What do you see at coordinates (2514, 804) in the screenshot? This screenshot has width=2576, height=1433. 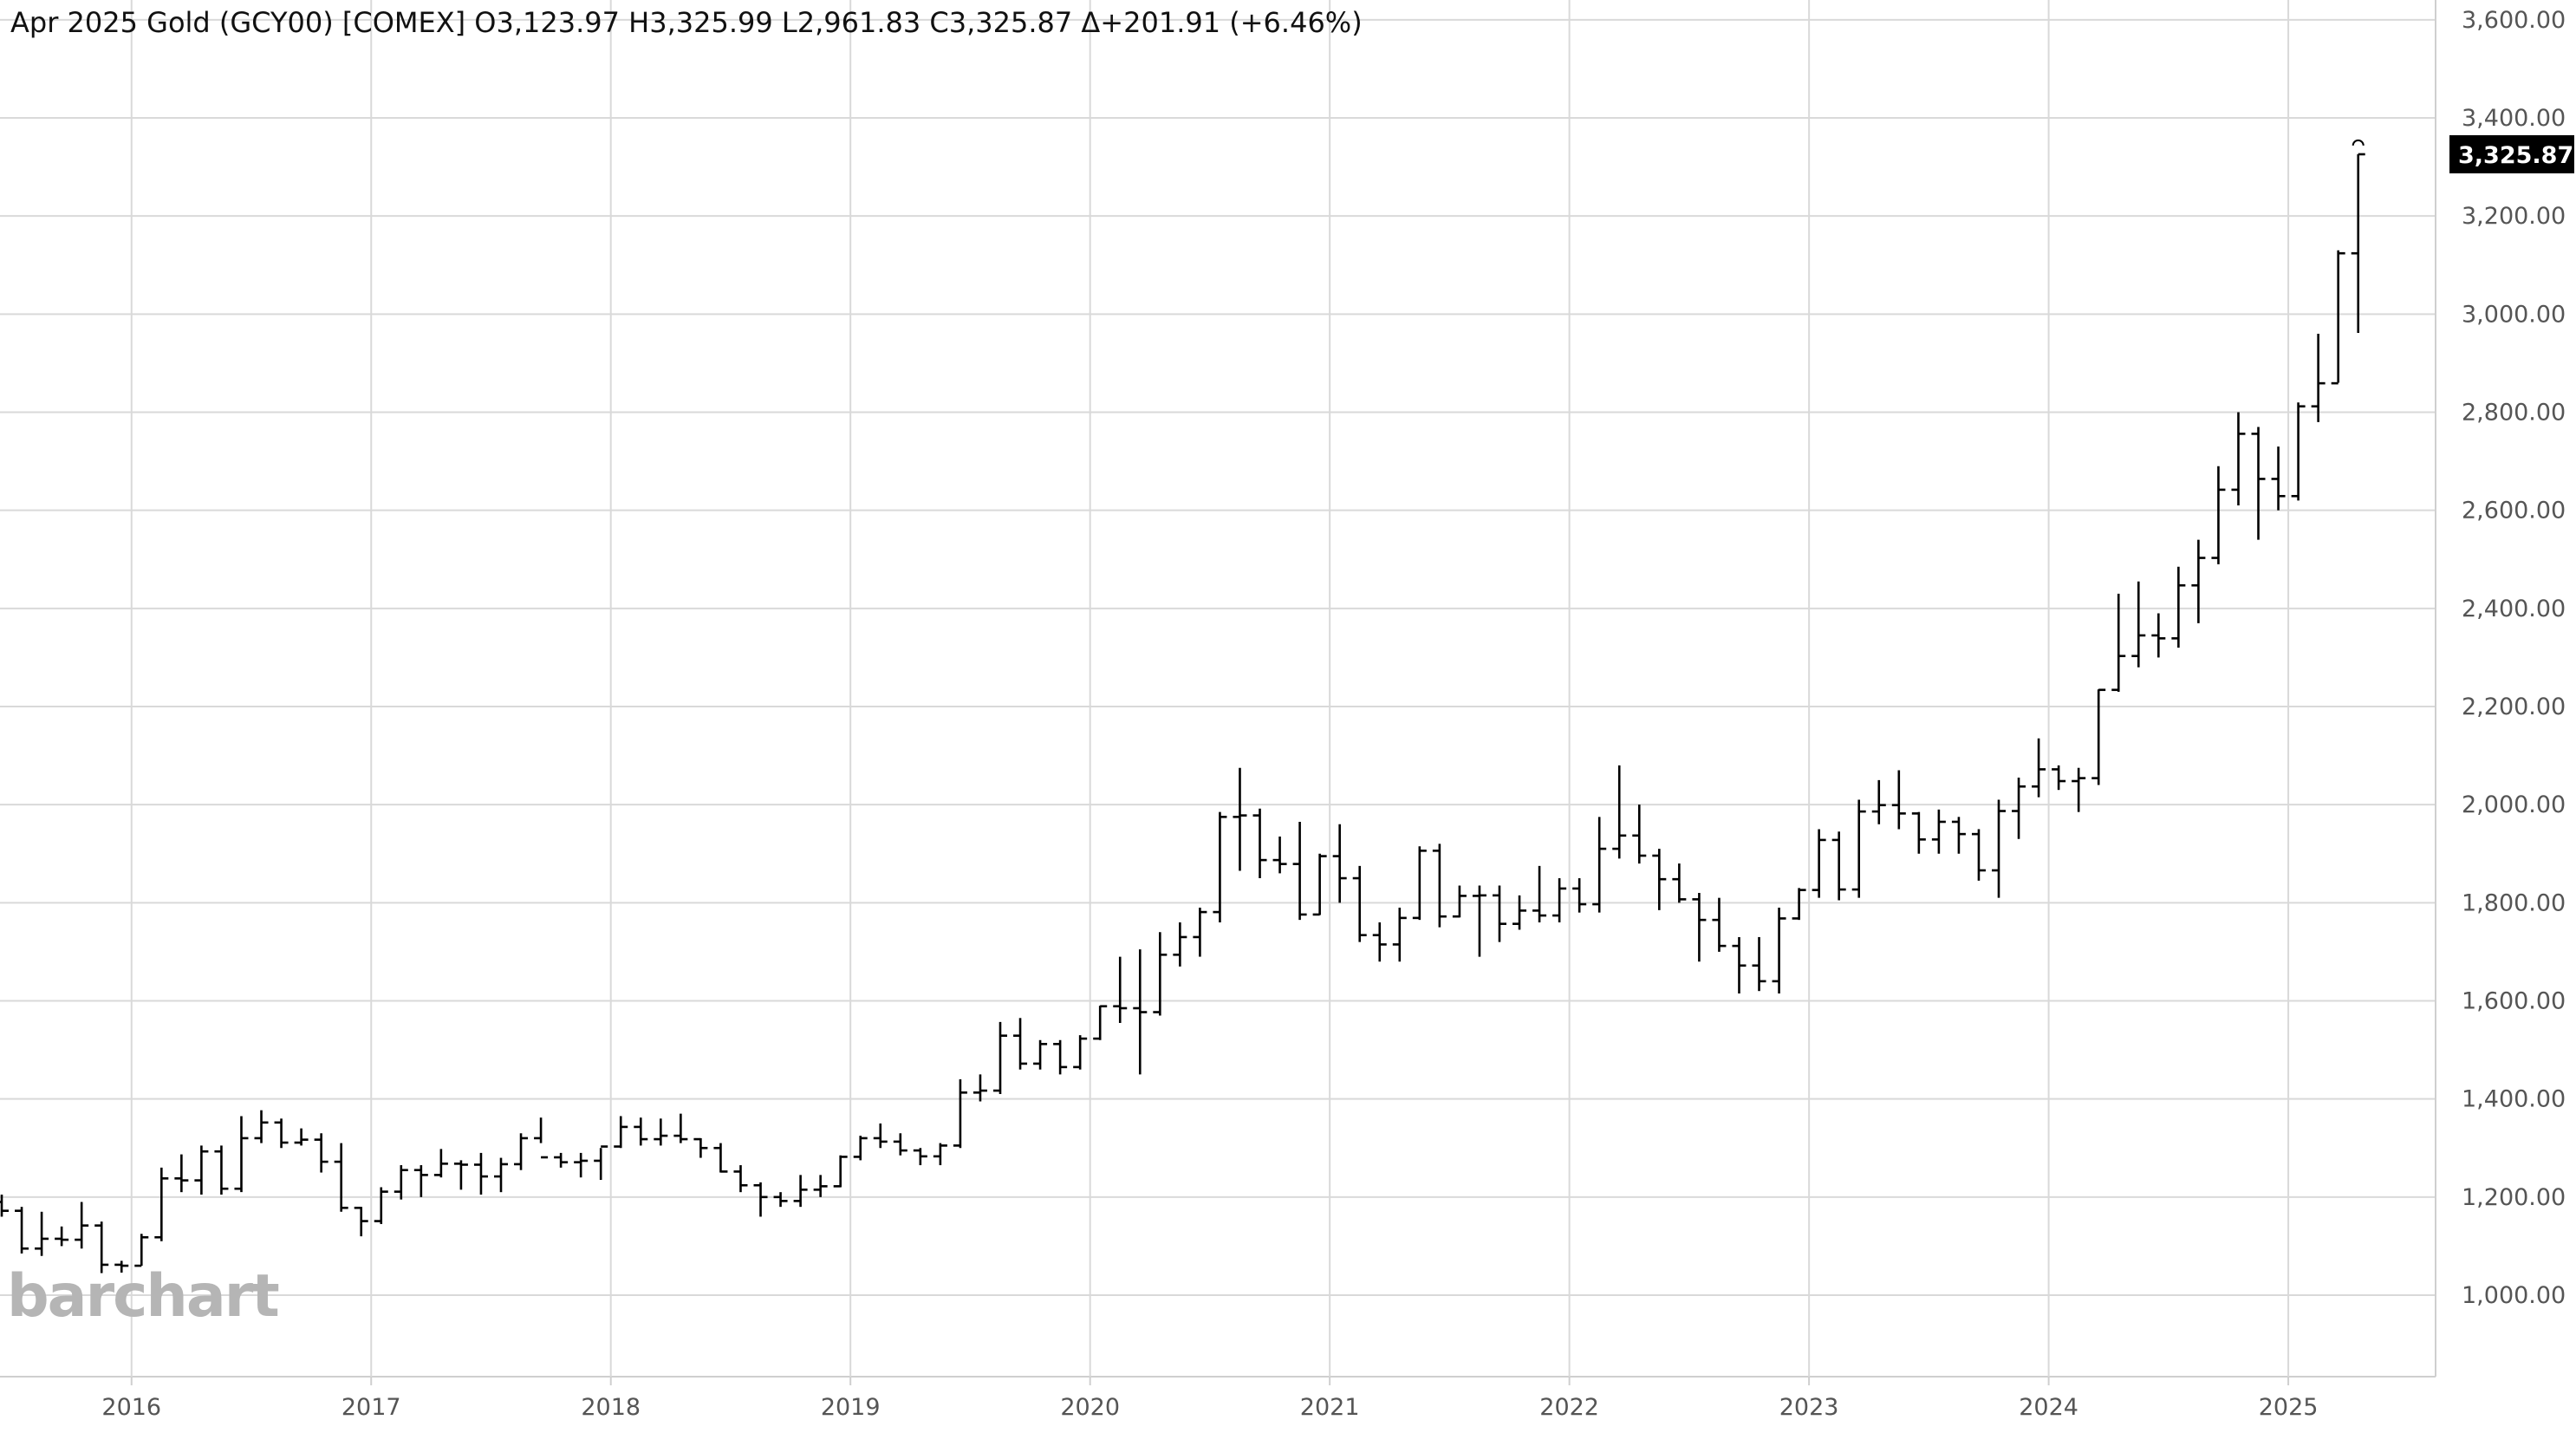 I see `y-tick-label: 2,000.00` at bounding box center [2514, 804].